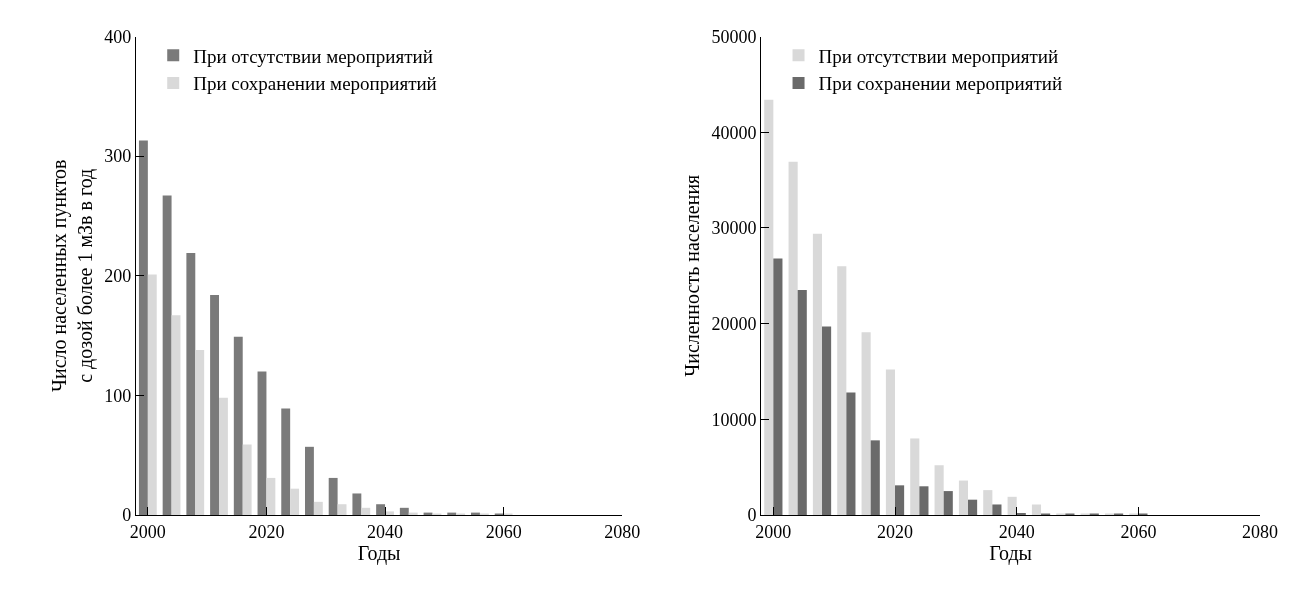 The width and height of the screenshot is (1307, 590). Describe the element at coordinates (72, 276) in the screenshot. I see `y-axis-title: Число населенных пунктов с дозой более 1 мЗв в год` at that location.